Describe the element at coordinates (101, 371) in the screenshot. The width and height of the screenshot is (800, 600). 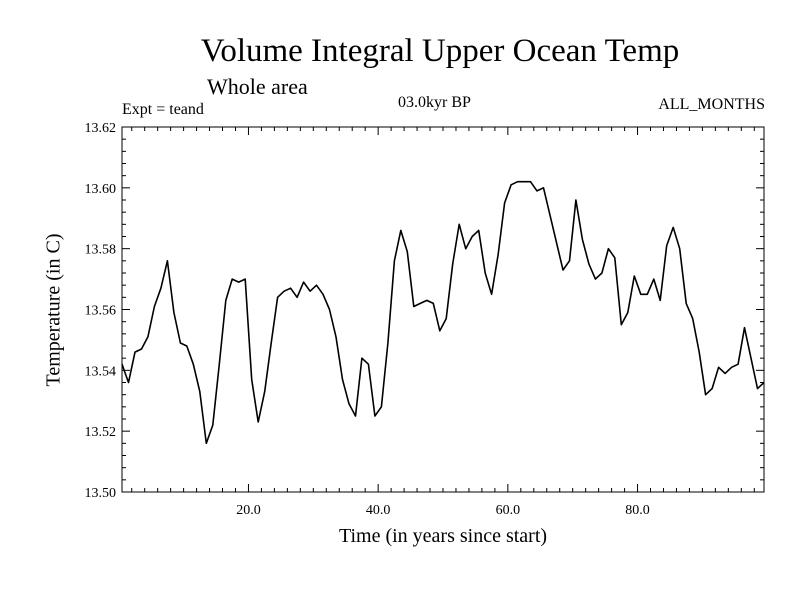
I see `y-tick-label: 13.54` at that location.